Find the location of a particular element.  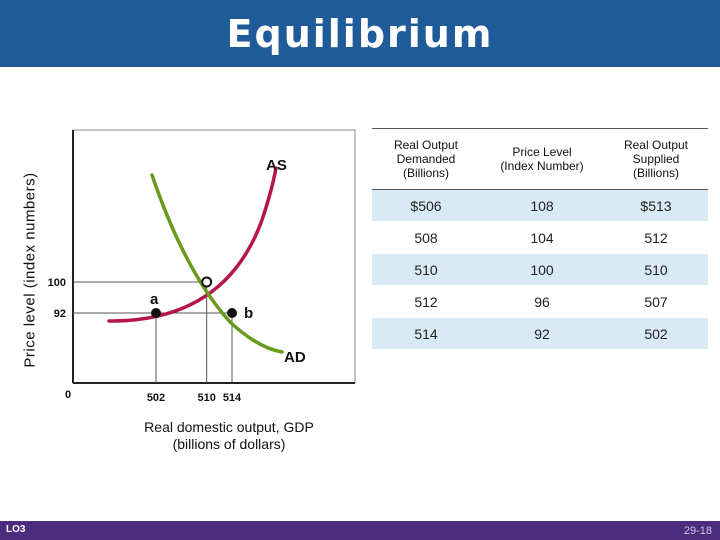

cell-price: 96 is located at coordinates (542, 301).